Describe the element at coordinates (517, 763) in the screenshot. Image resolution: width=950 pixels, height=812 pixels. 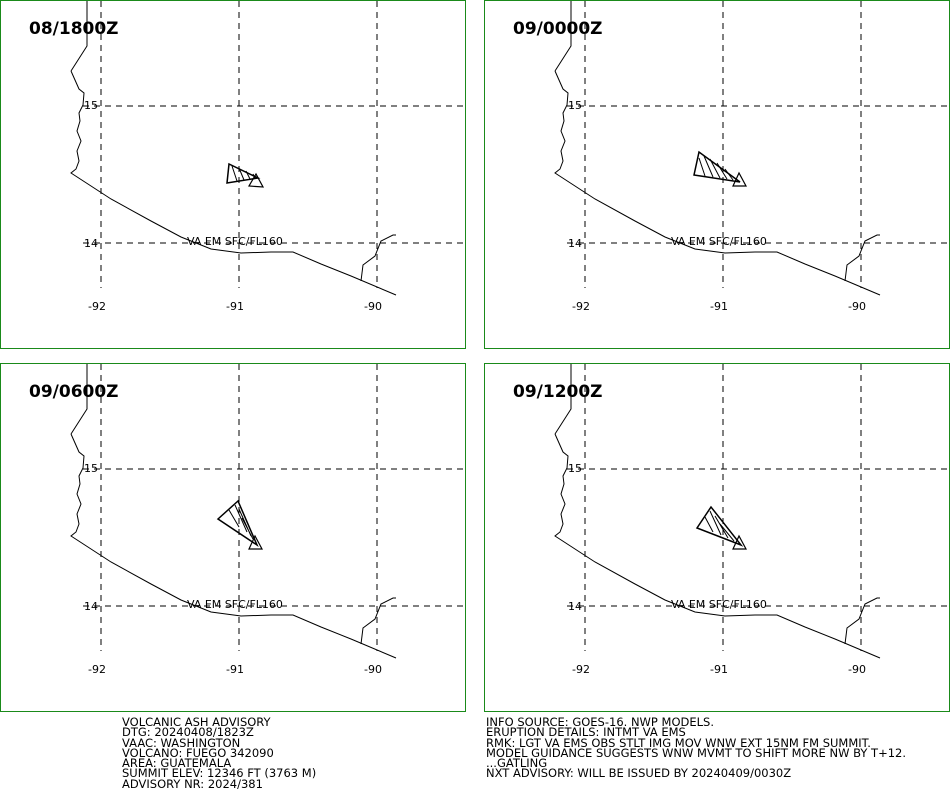
I see `advisory-line: ...GATLING` at that location.